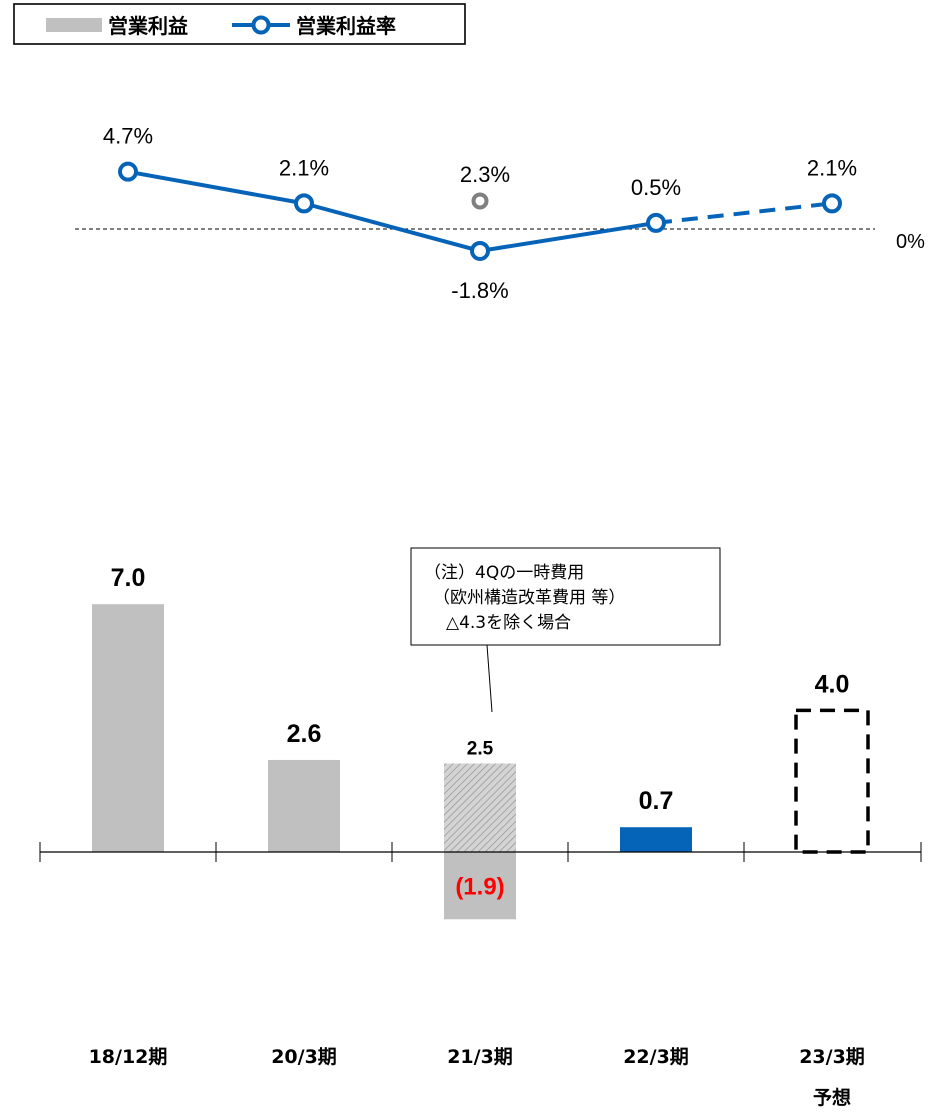 This screenshot has width=949, height=1117. Describe the element at coordinates (304, 734) in the screenshot. I see `profit-bar-label: 2.6` at that location.